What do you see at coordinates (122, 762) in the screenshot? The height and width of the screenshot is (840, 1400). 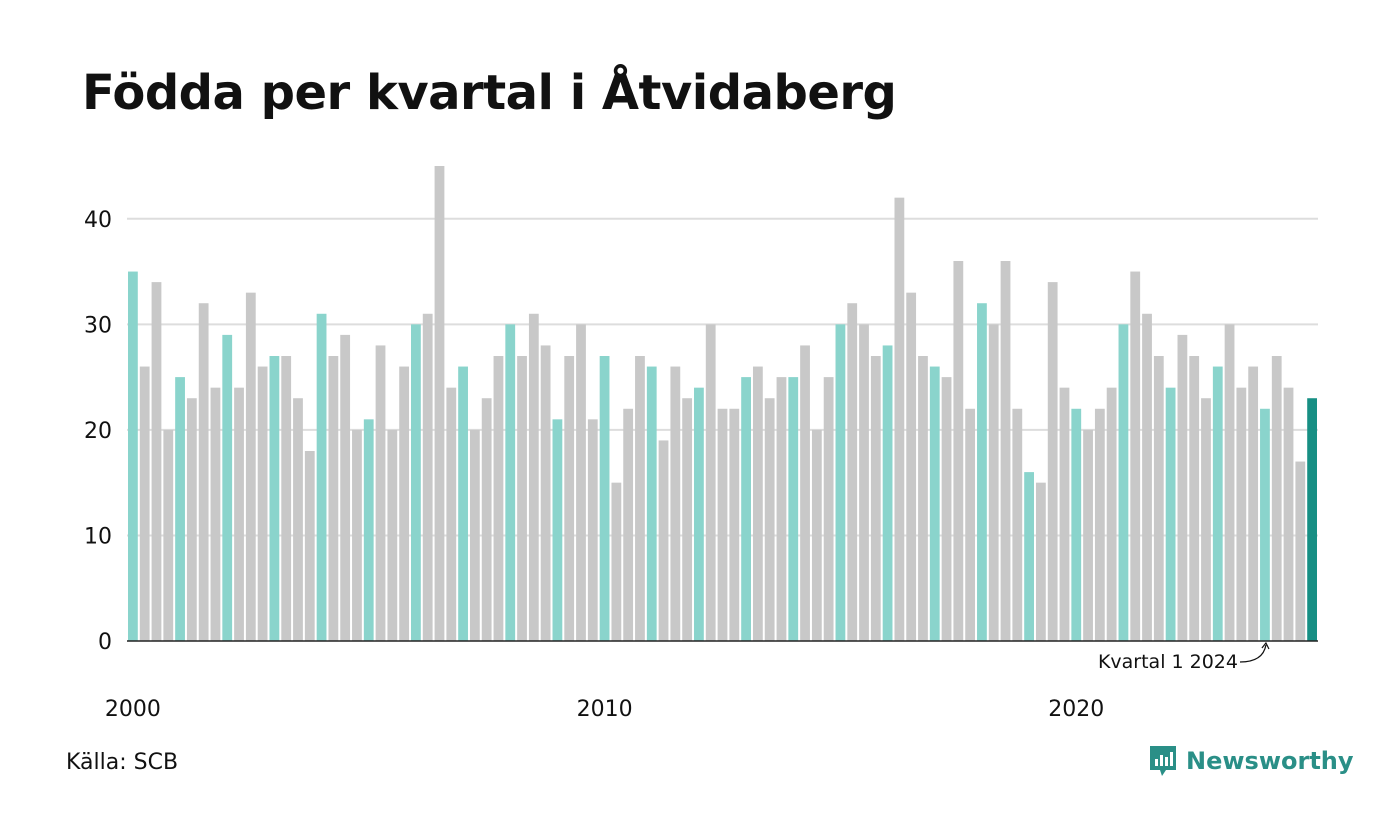 I see `source-label: Källa: SCB` at bounding box center [122, 762].